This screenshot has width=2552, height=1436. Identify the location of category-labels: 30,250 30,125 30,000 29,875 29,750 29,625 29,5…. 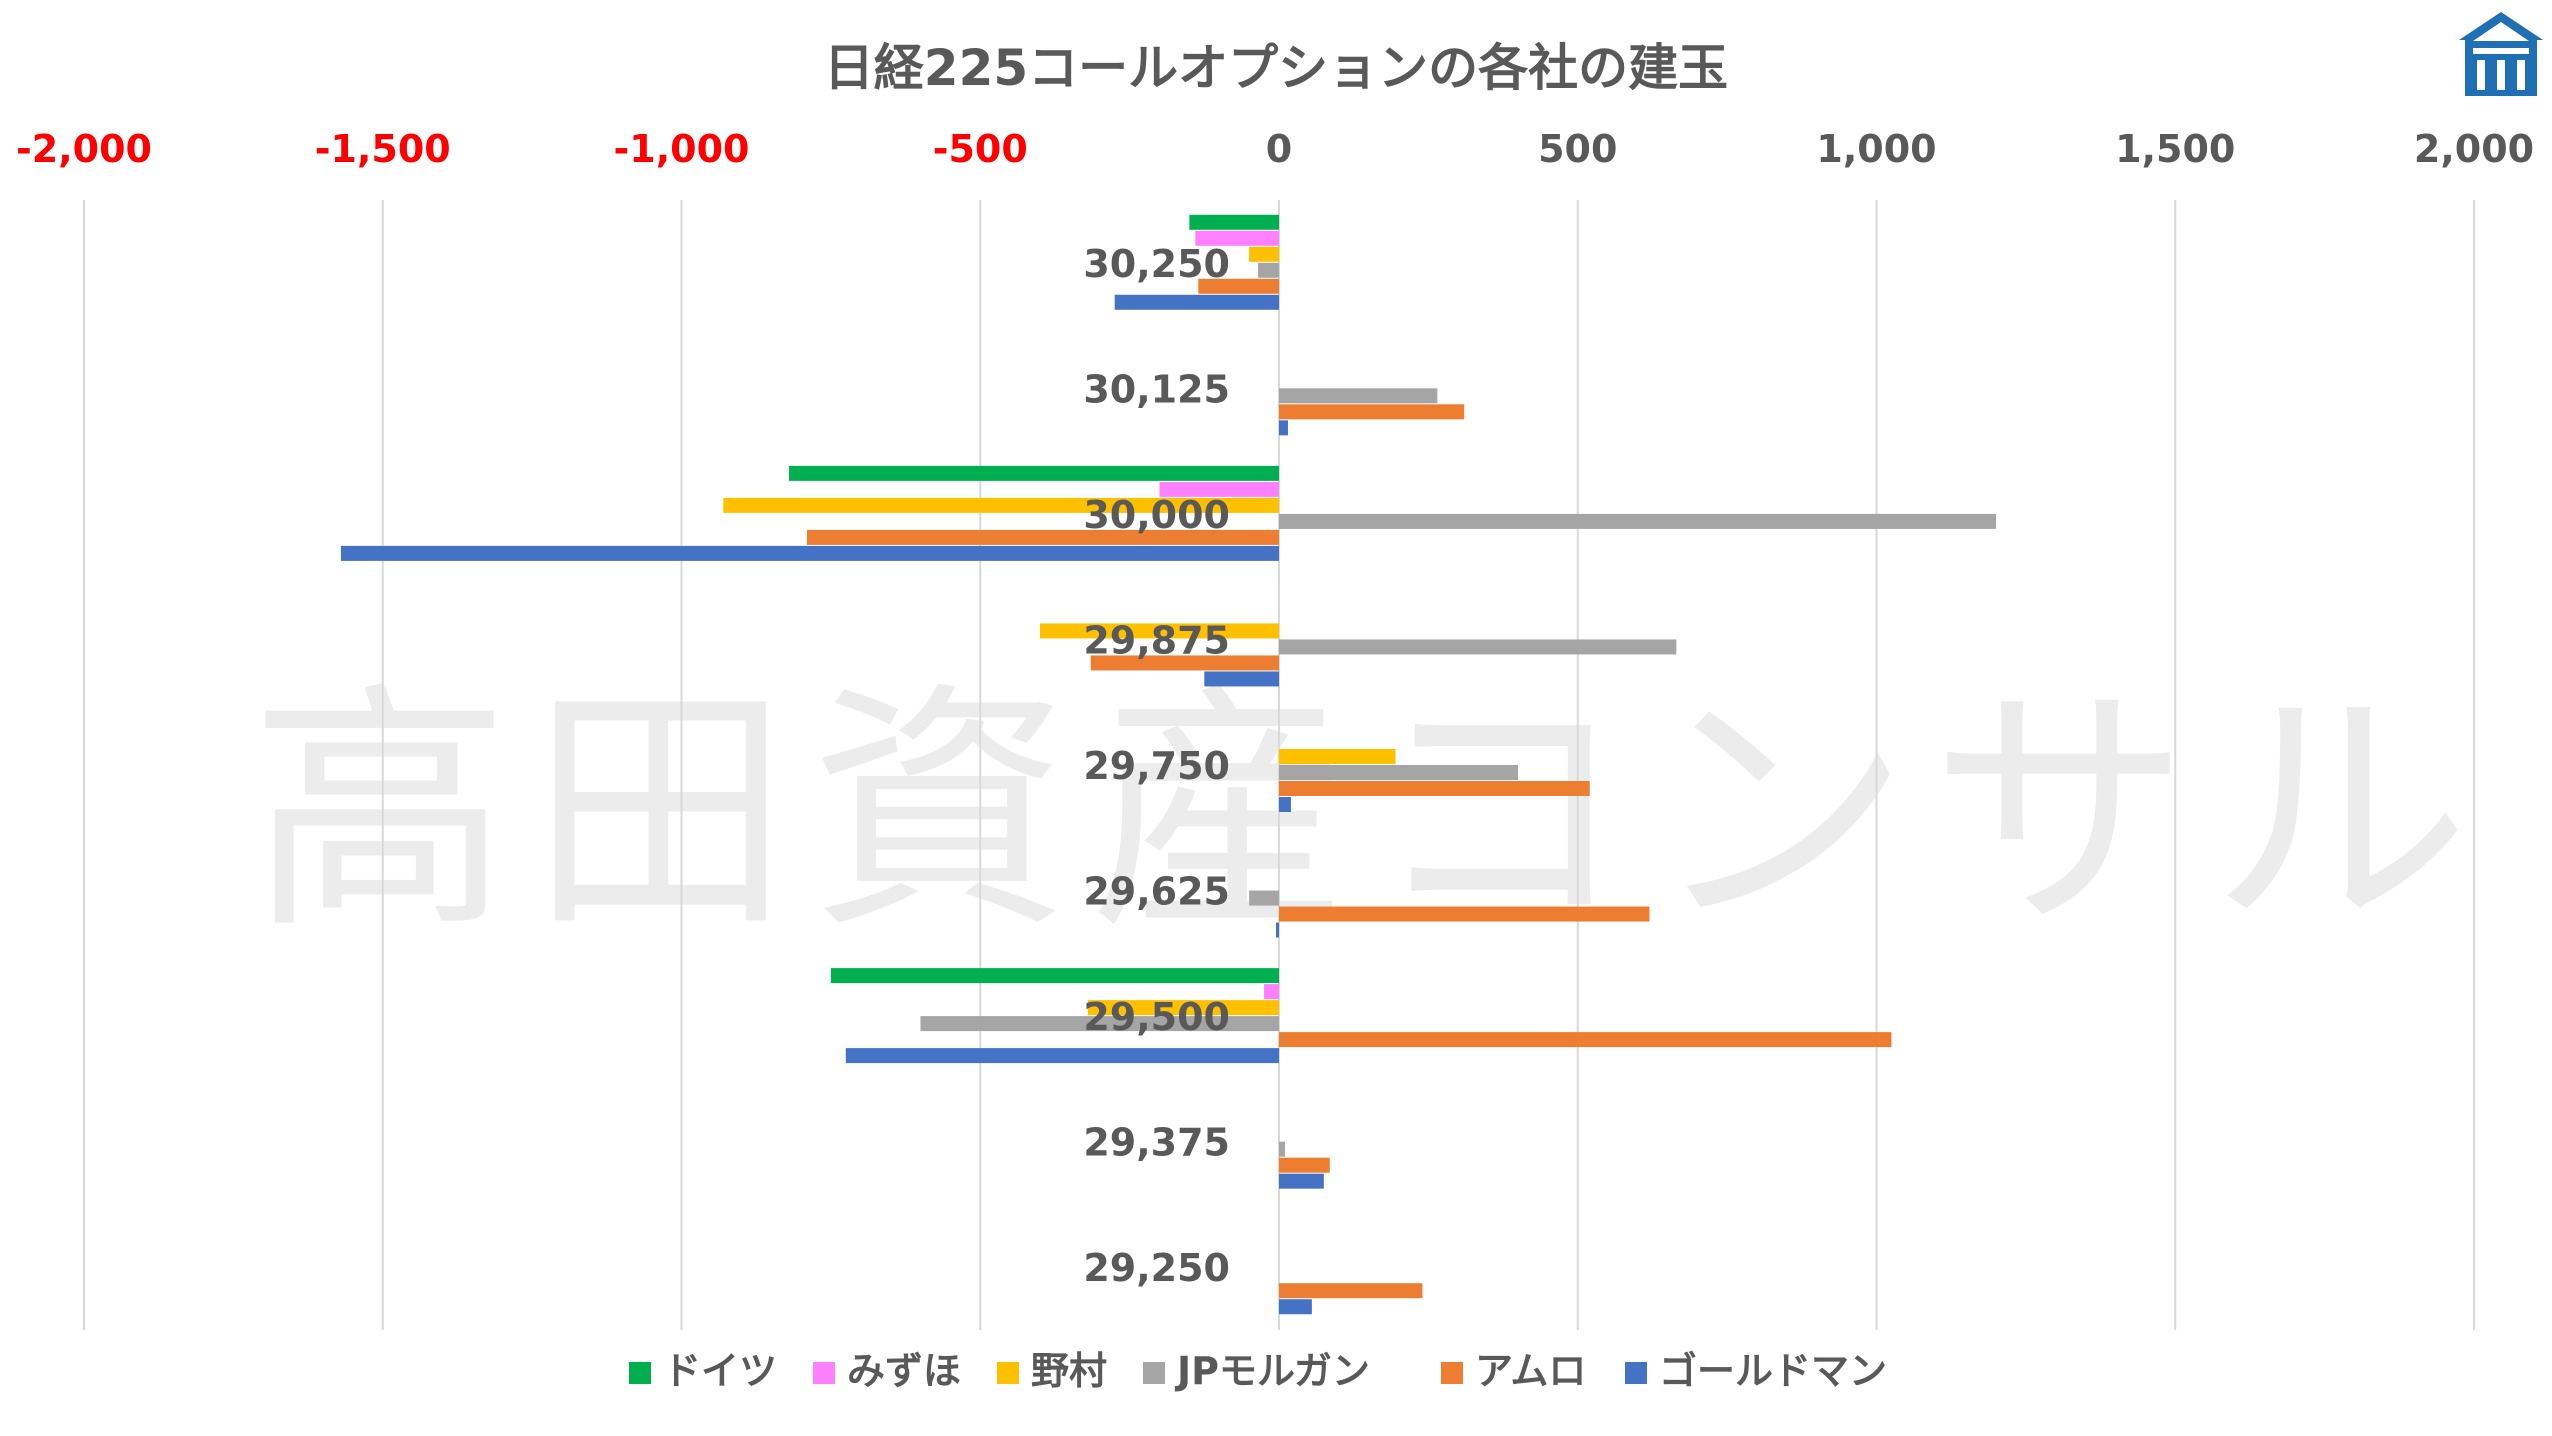
(1156, 766).